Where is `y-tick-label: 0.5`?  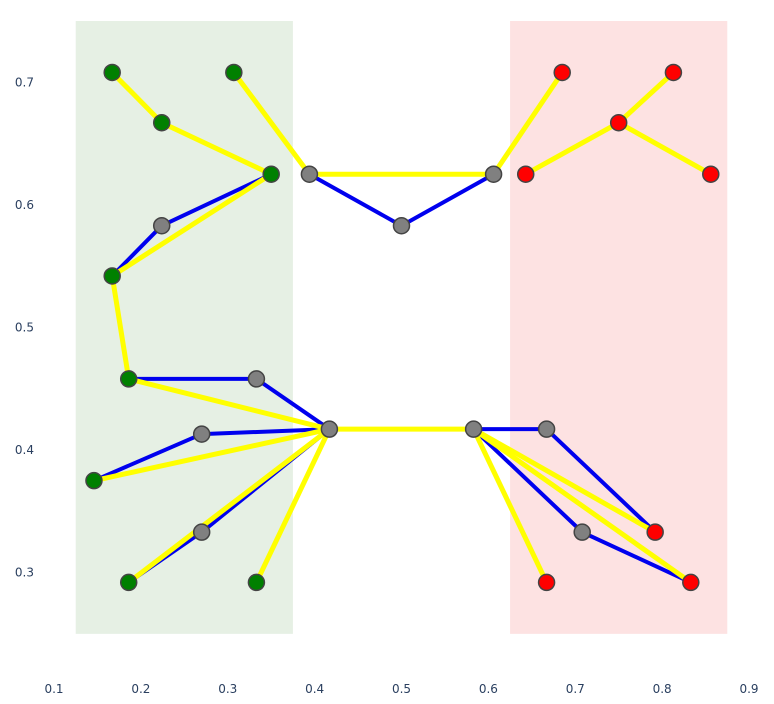
y-tick-label: 0.5 is located at coordinates (24, 327).